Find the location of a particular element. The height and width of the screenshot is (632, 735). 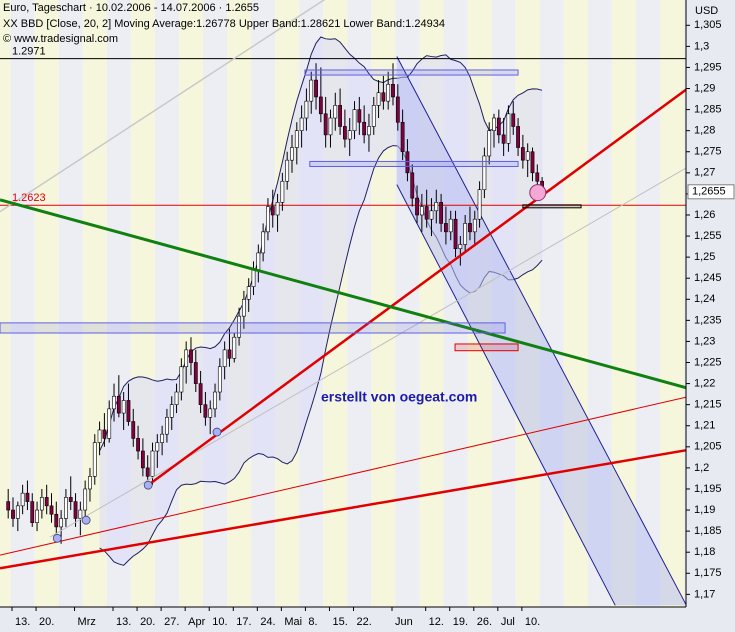

y-tick-label: 1,21 is located at coordinates (704, 426).